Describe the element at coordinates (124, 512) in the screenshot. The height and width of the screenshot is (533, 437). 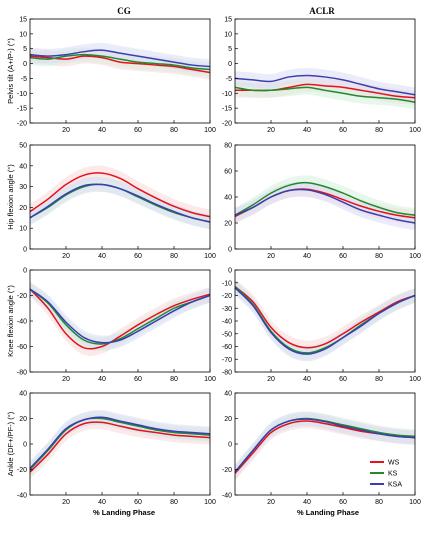
I see `x-axis-label-left: % Landing Phase` at that location.